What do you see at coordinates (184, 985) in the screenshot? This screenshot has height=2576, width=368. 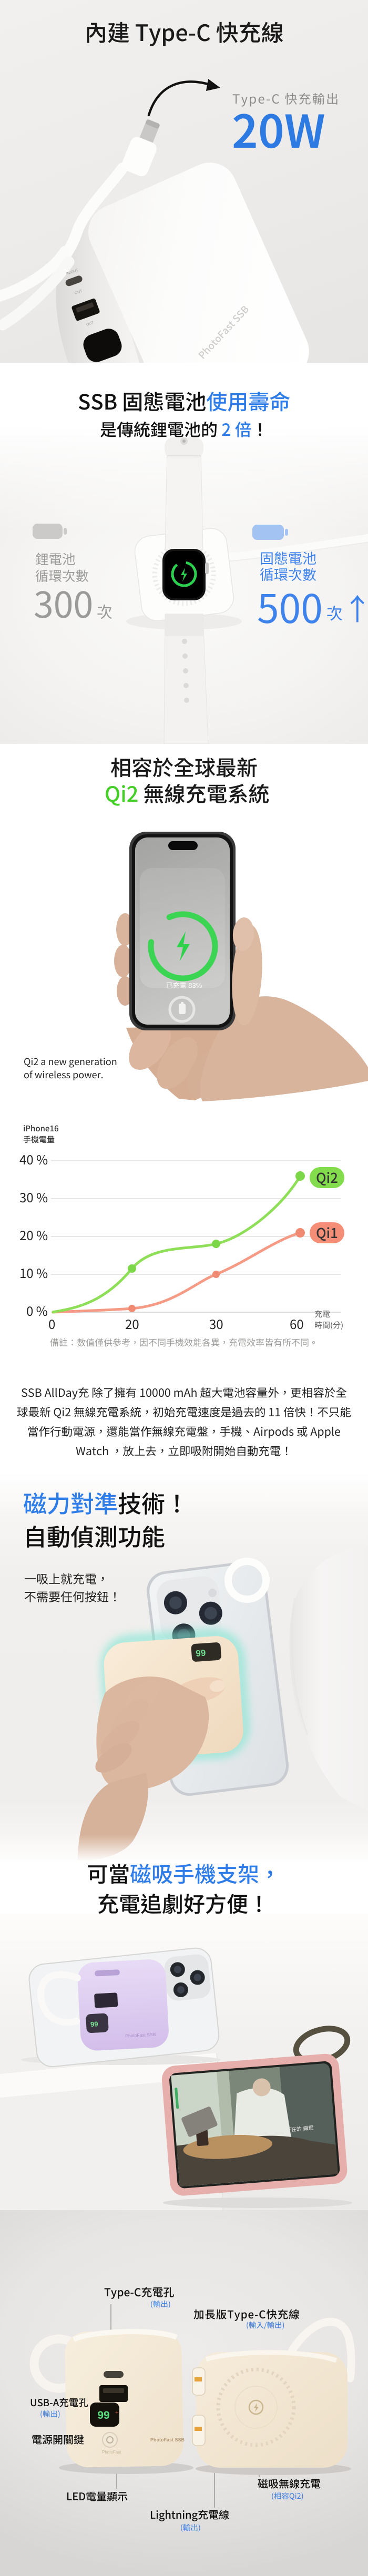 I see `svg-text: 已充電 83%` at bounding box center [184, 985].